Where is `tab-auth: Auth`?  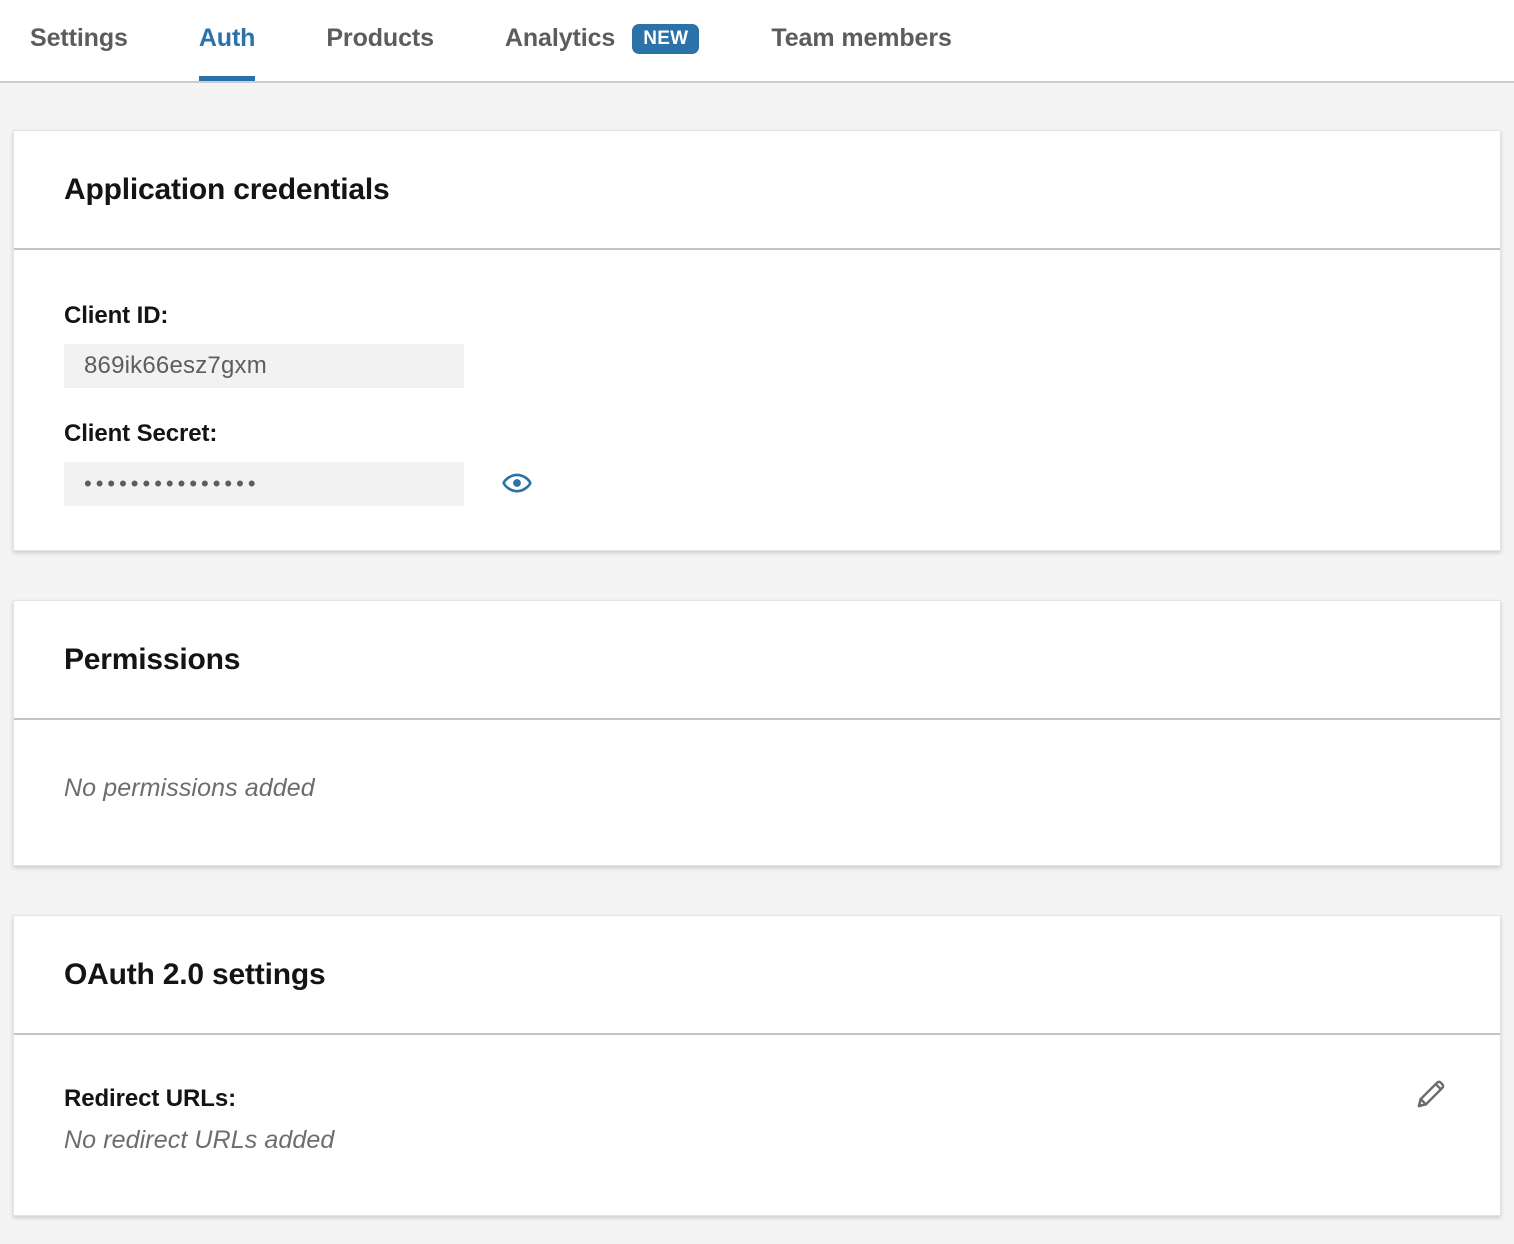 tab-auth: Auth is located at coordinates (227, 40).